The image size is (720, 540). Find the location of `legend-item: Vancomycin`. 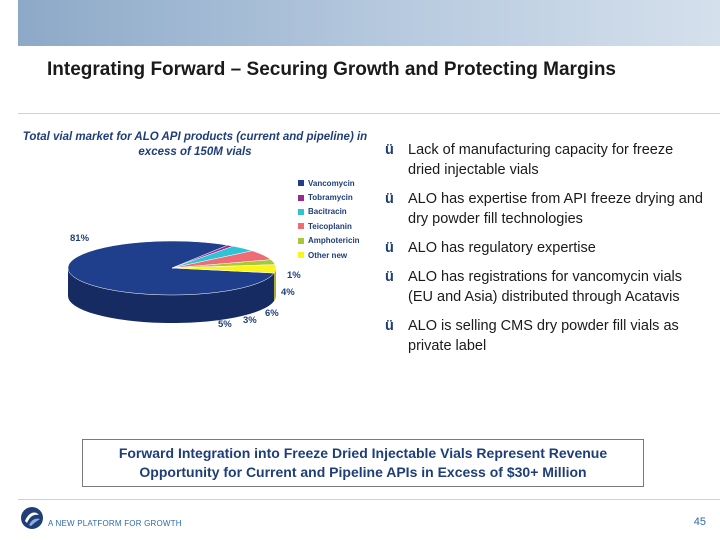

legend-item: Vancomycin is located at coordinates (329, 183).